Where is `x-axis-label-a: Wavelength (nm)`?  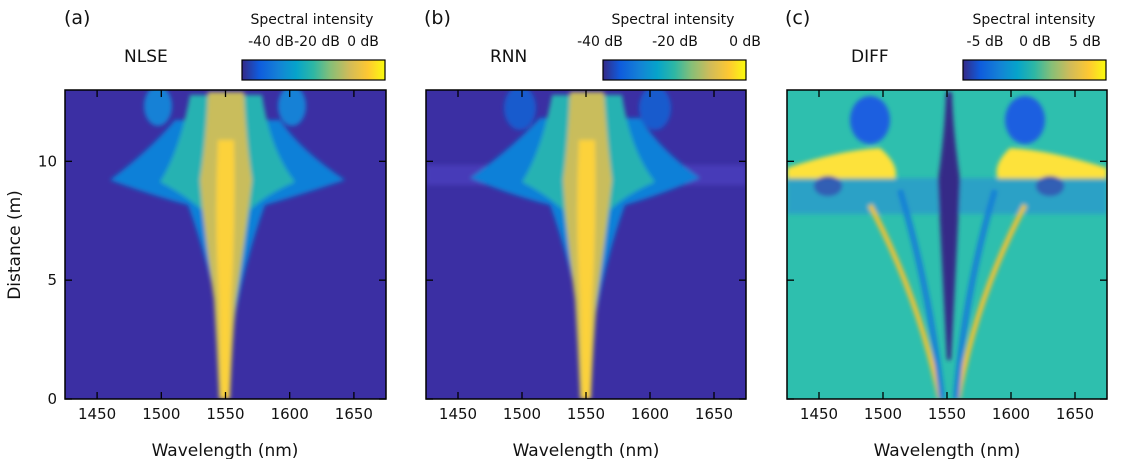
x-axis-label-a: Wavelength (nm) is located at coordinates (225, 450).